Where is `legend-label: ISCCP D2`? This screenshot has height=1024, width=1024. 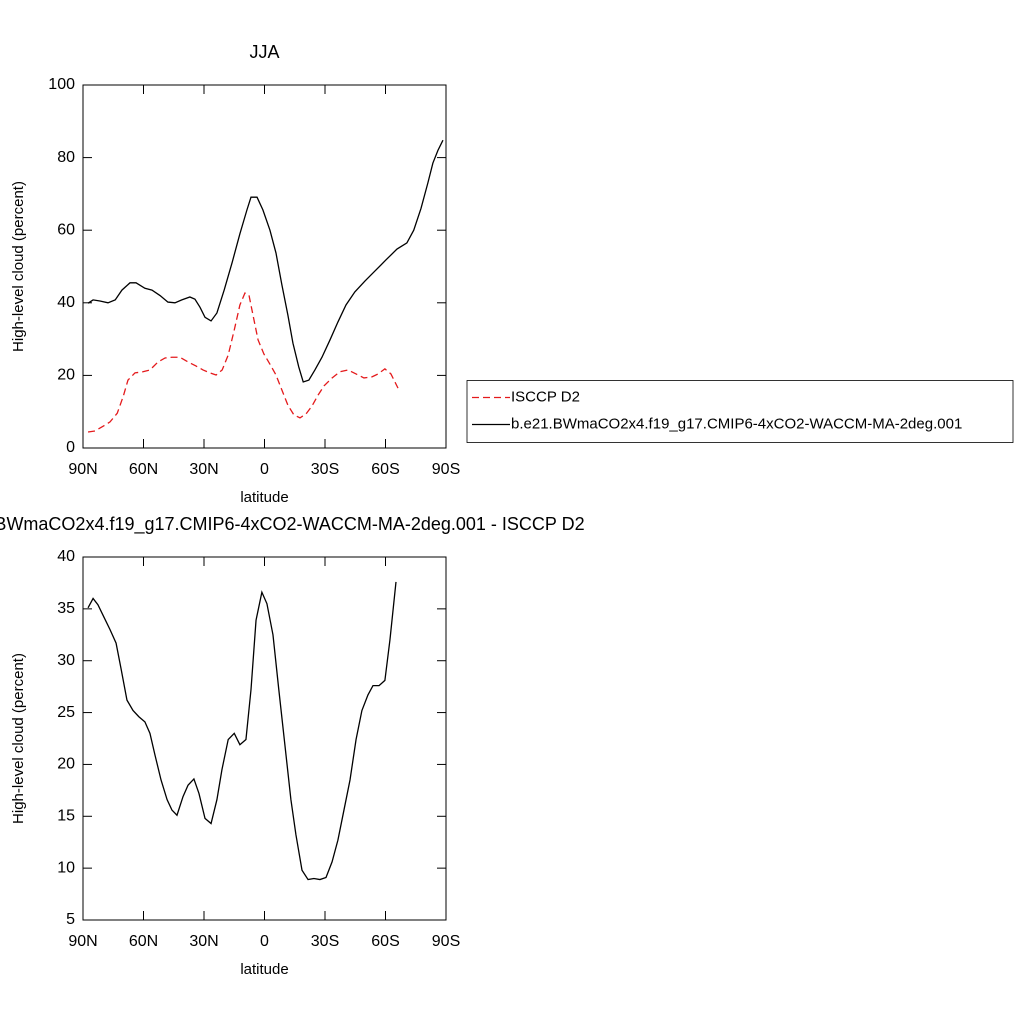
legend-label: ISCCP D2 is located at coordinates (545, 396).